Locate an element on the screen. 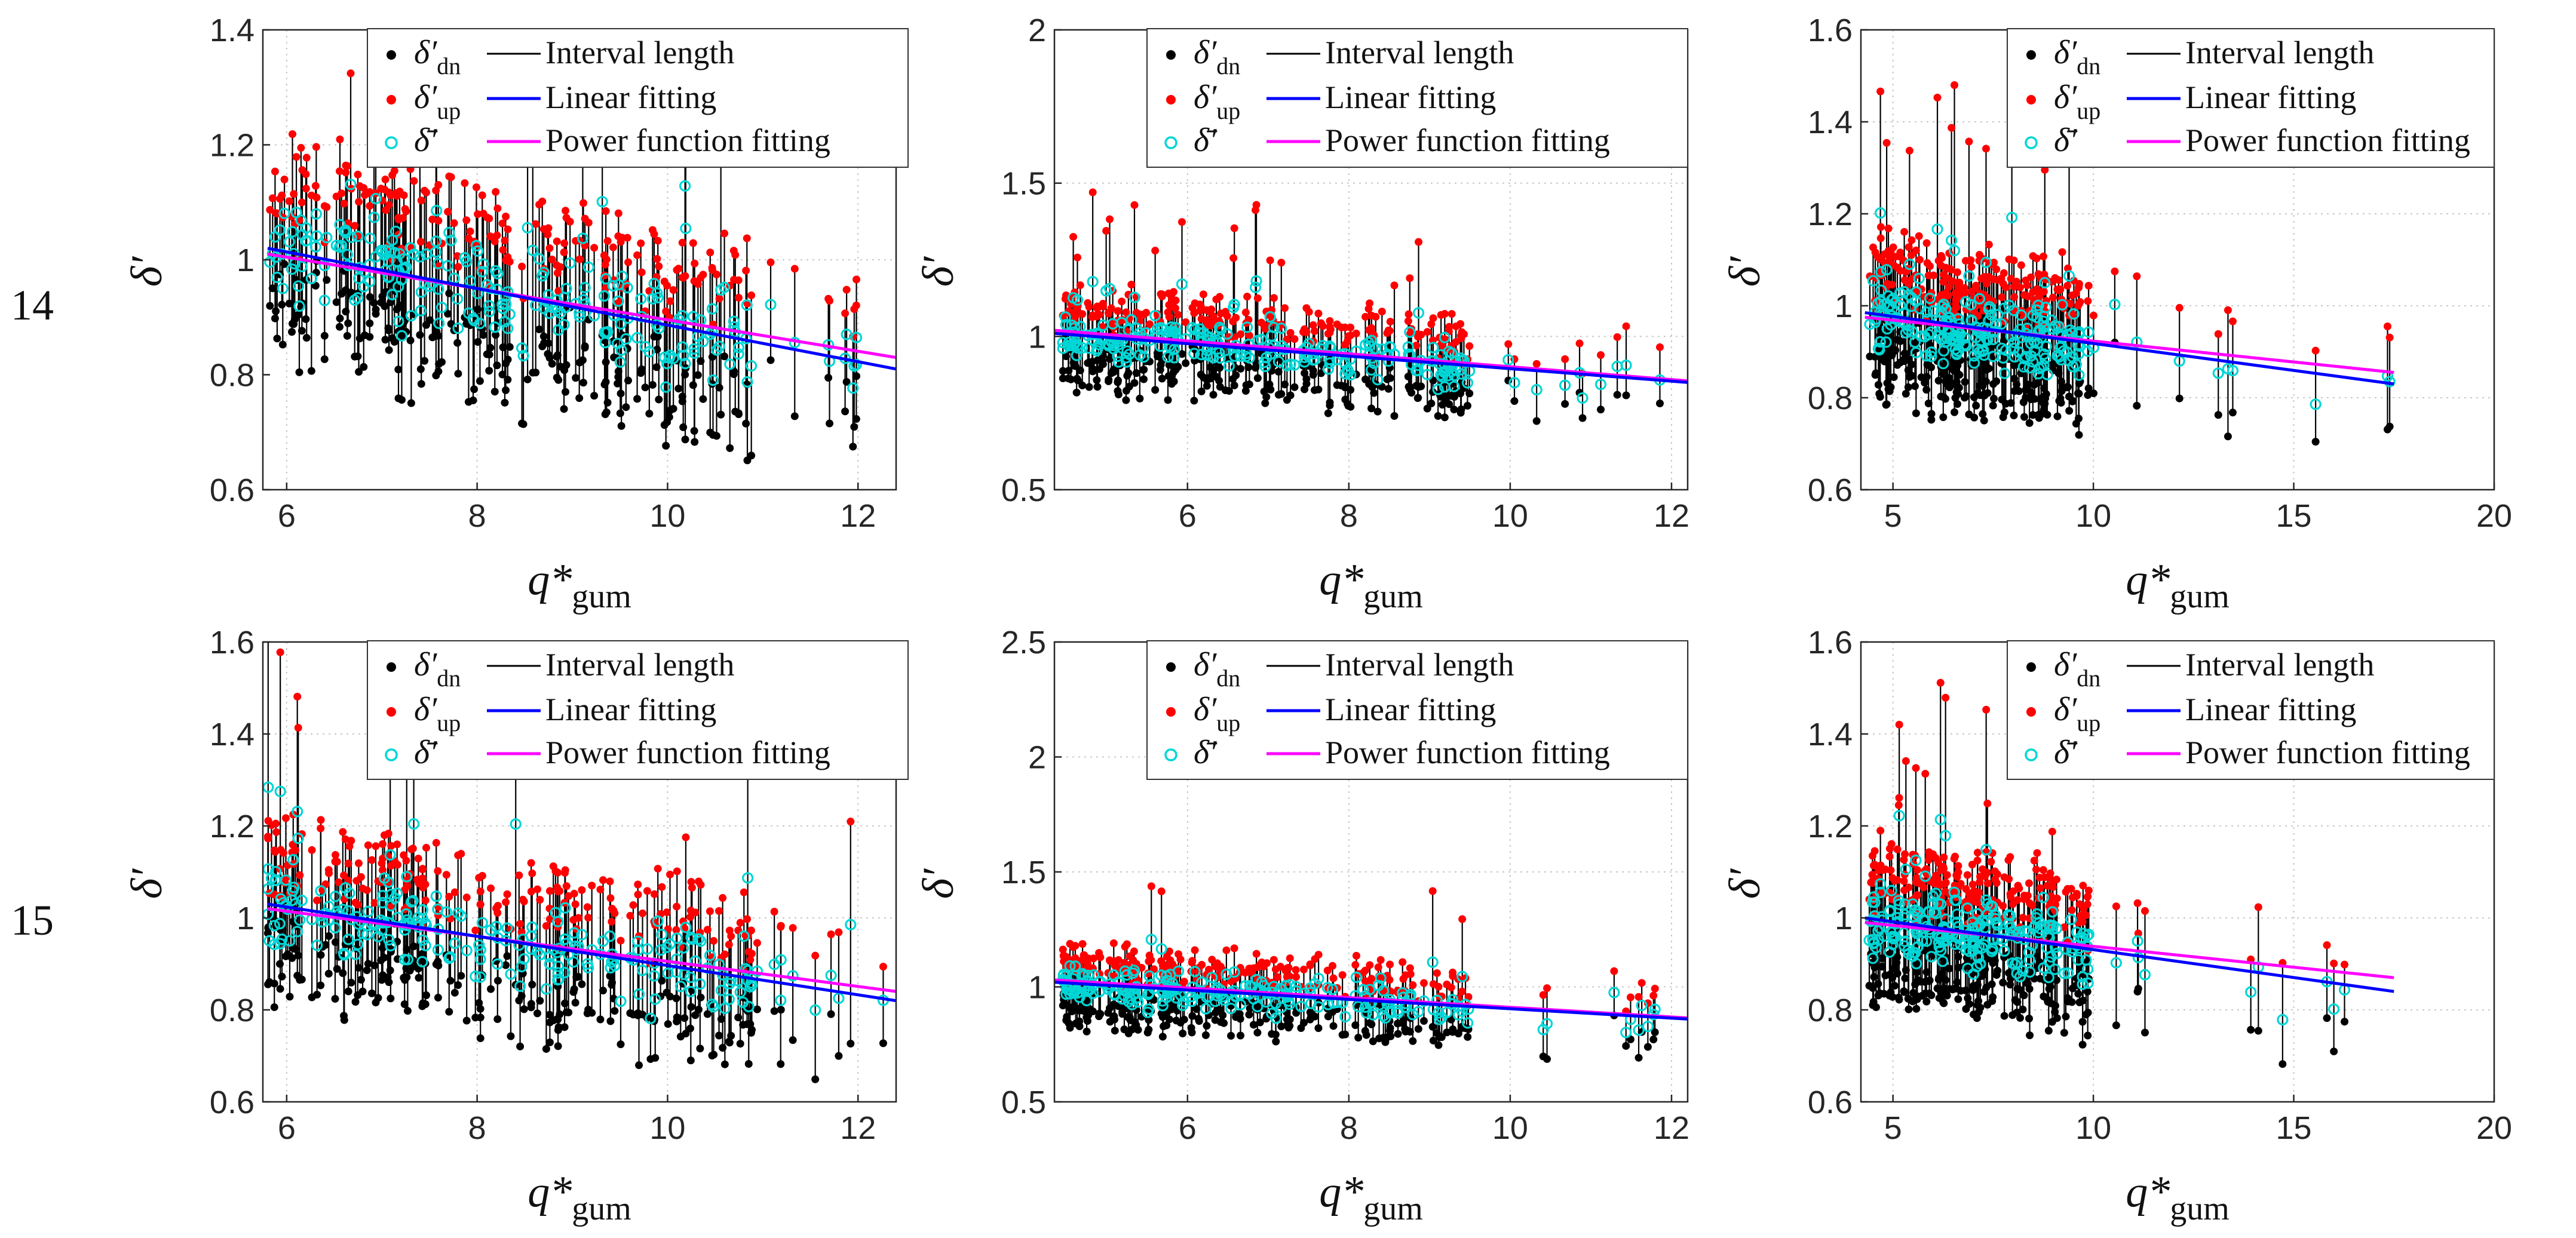  legend-linear-text: Linear fitting is located at coordinates (630, 710).